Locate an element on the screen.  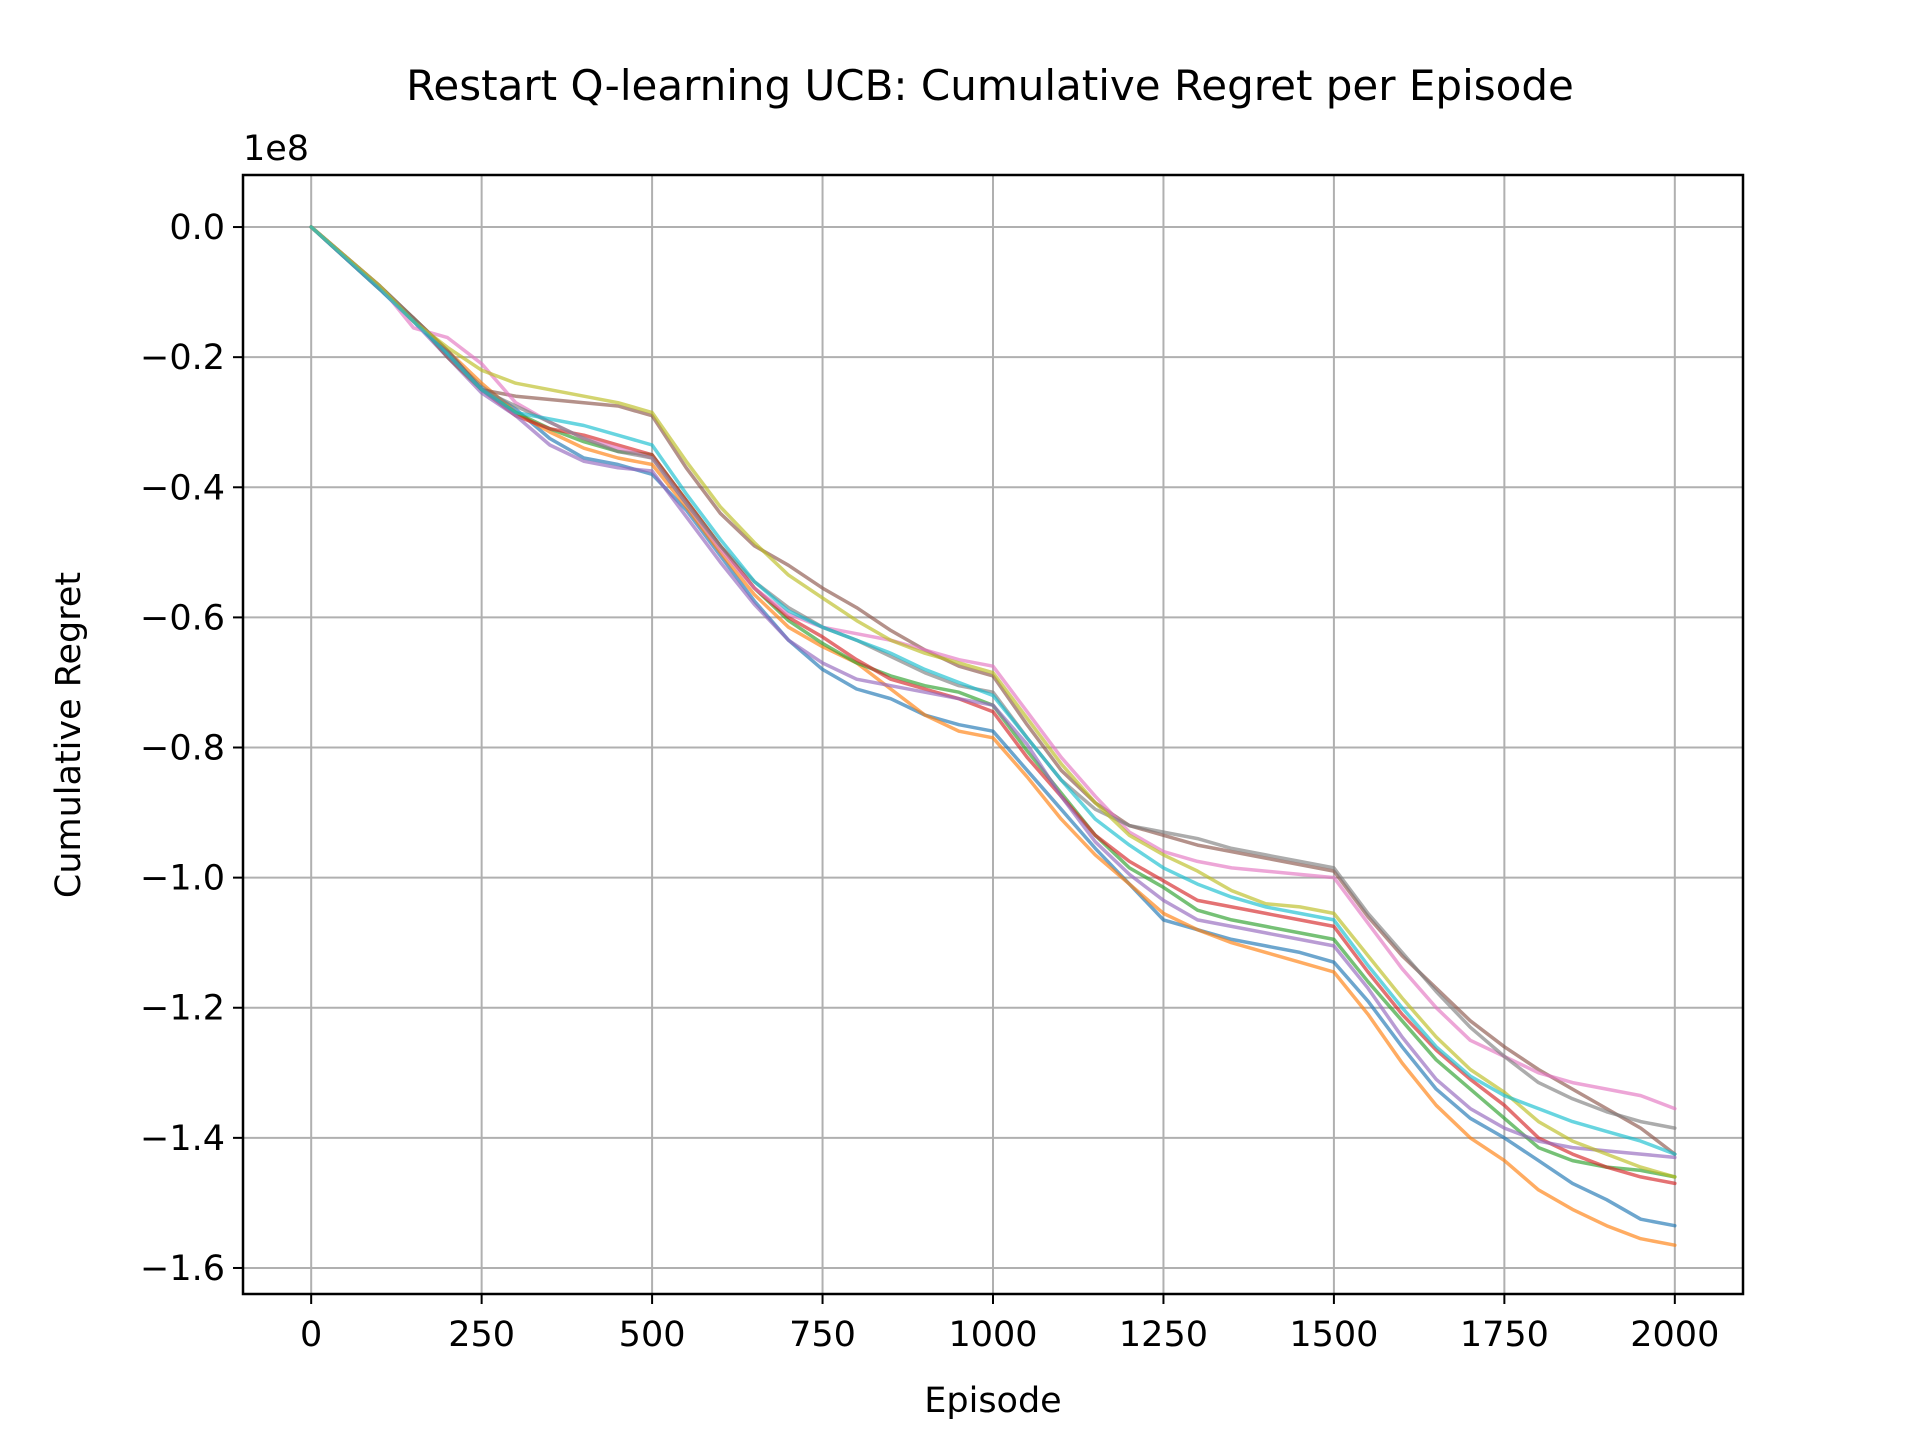
x-tick-label: 750 is located at coordinates (822, 1335).